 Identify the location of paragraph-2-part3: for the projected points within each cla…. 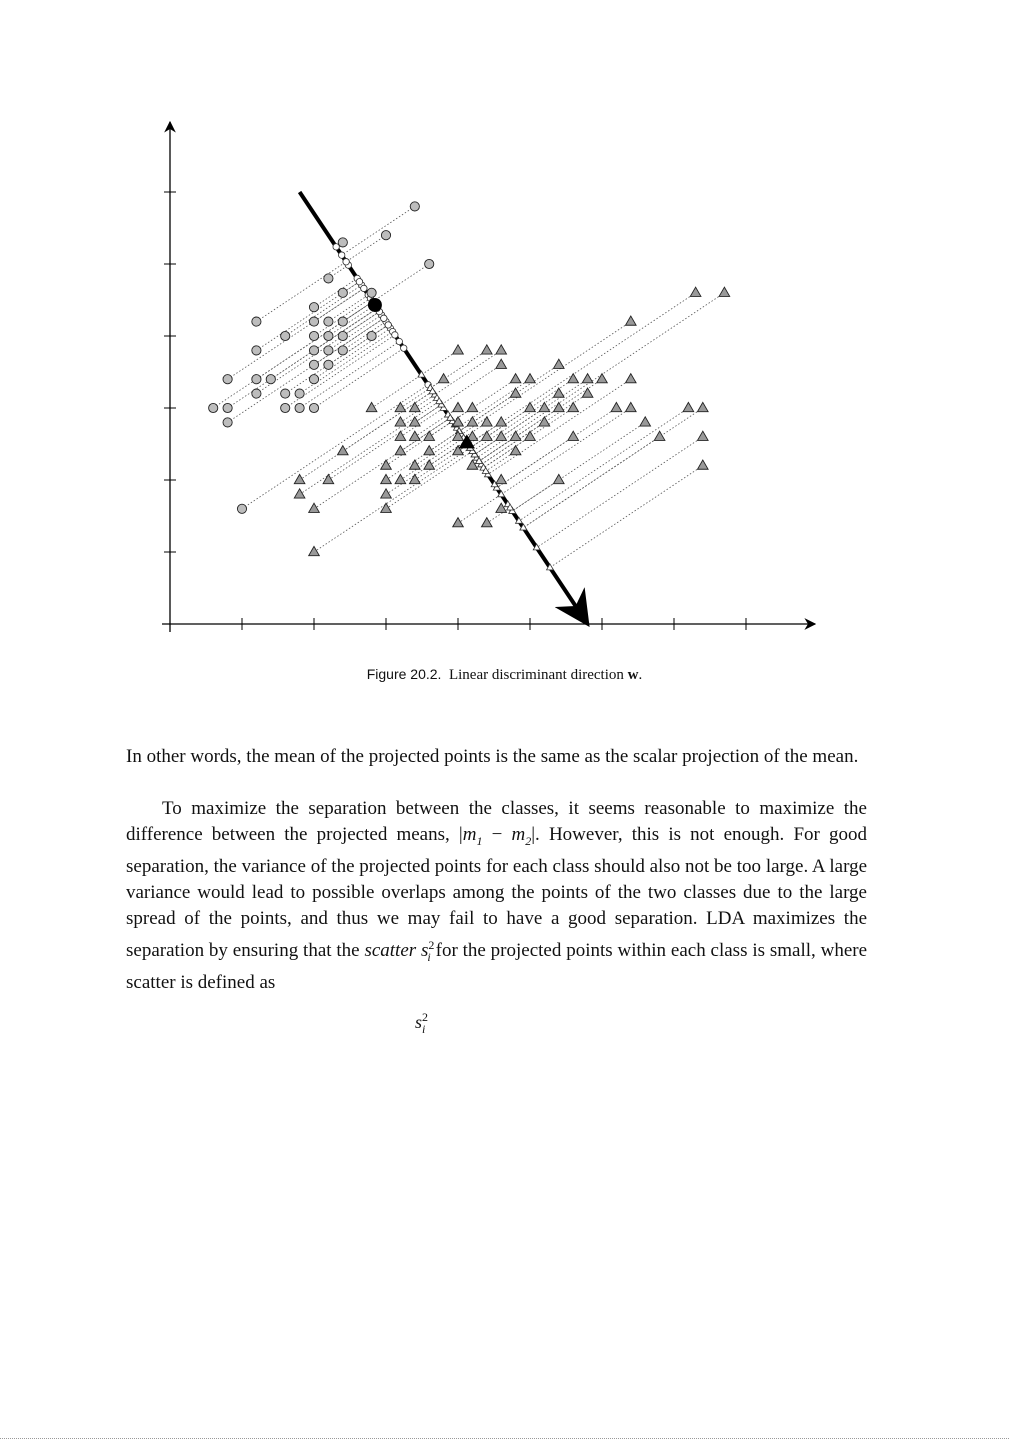
(497, 966).